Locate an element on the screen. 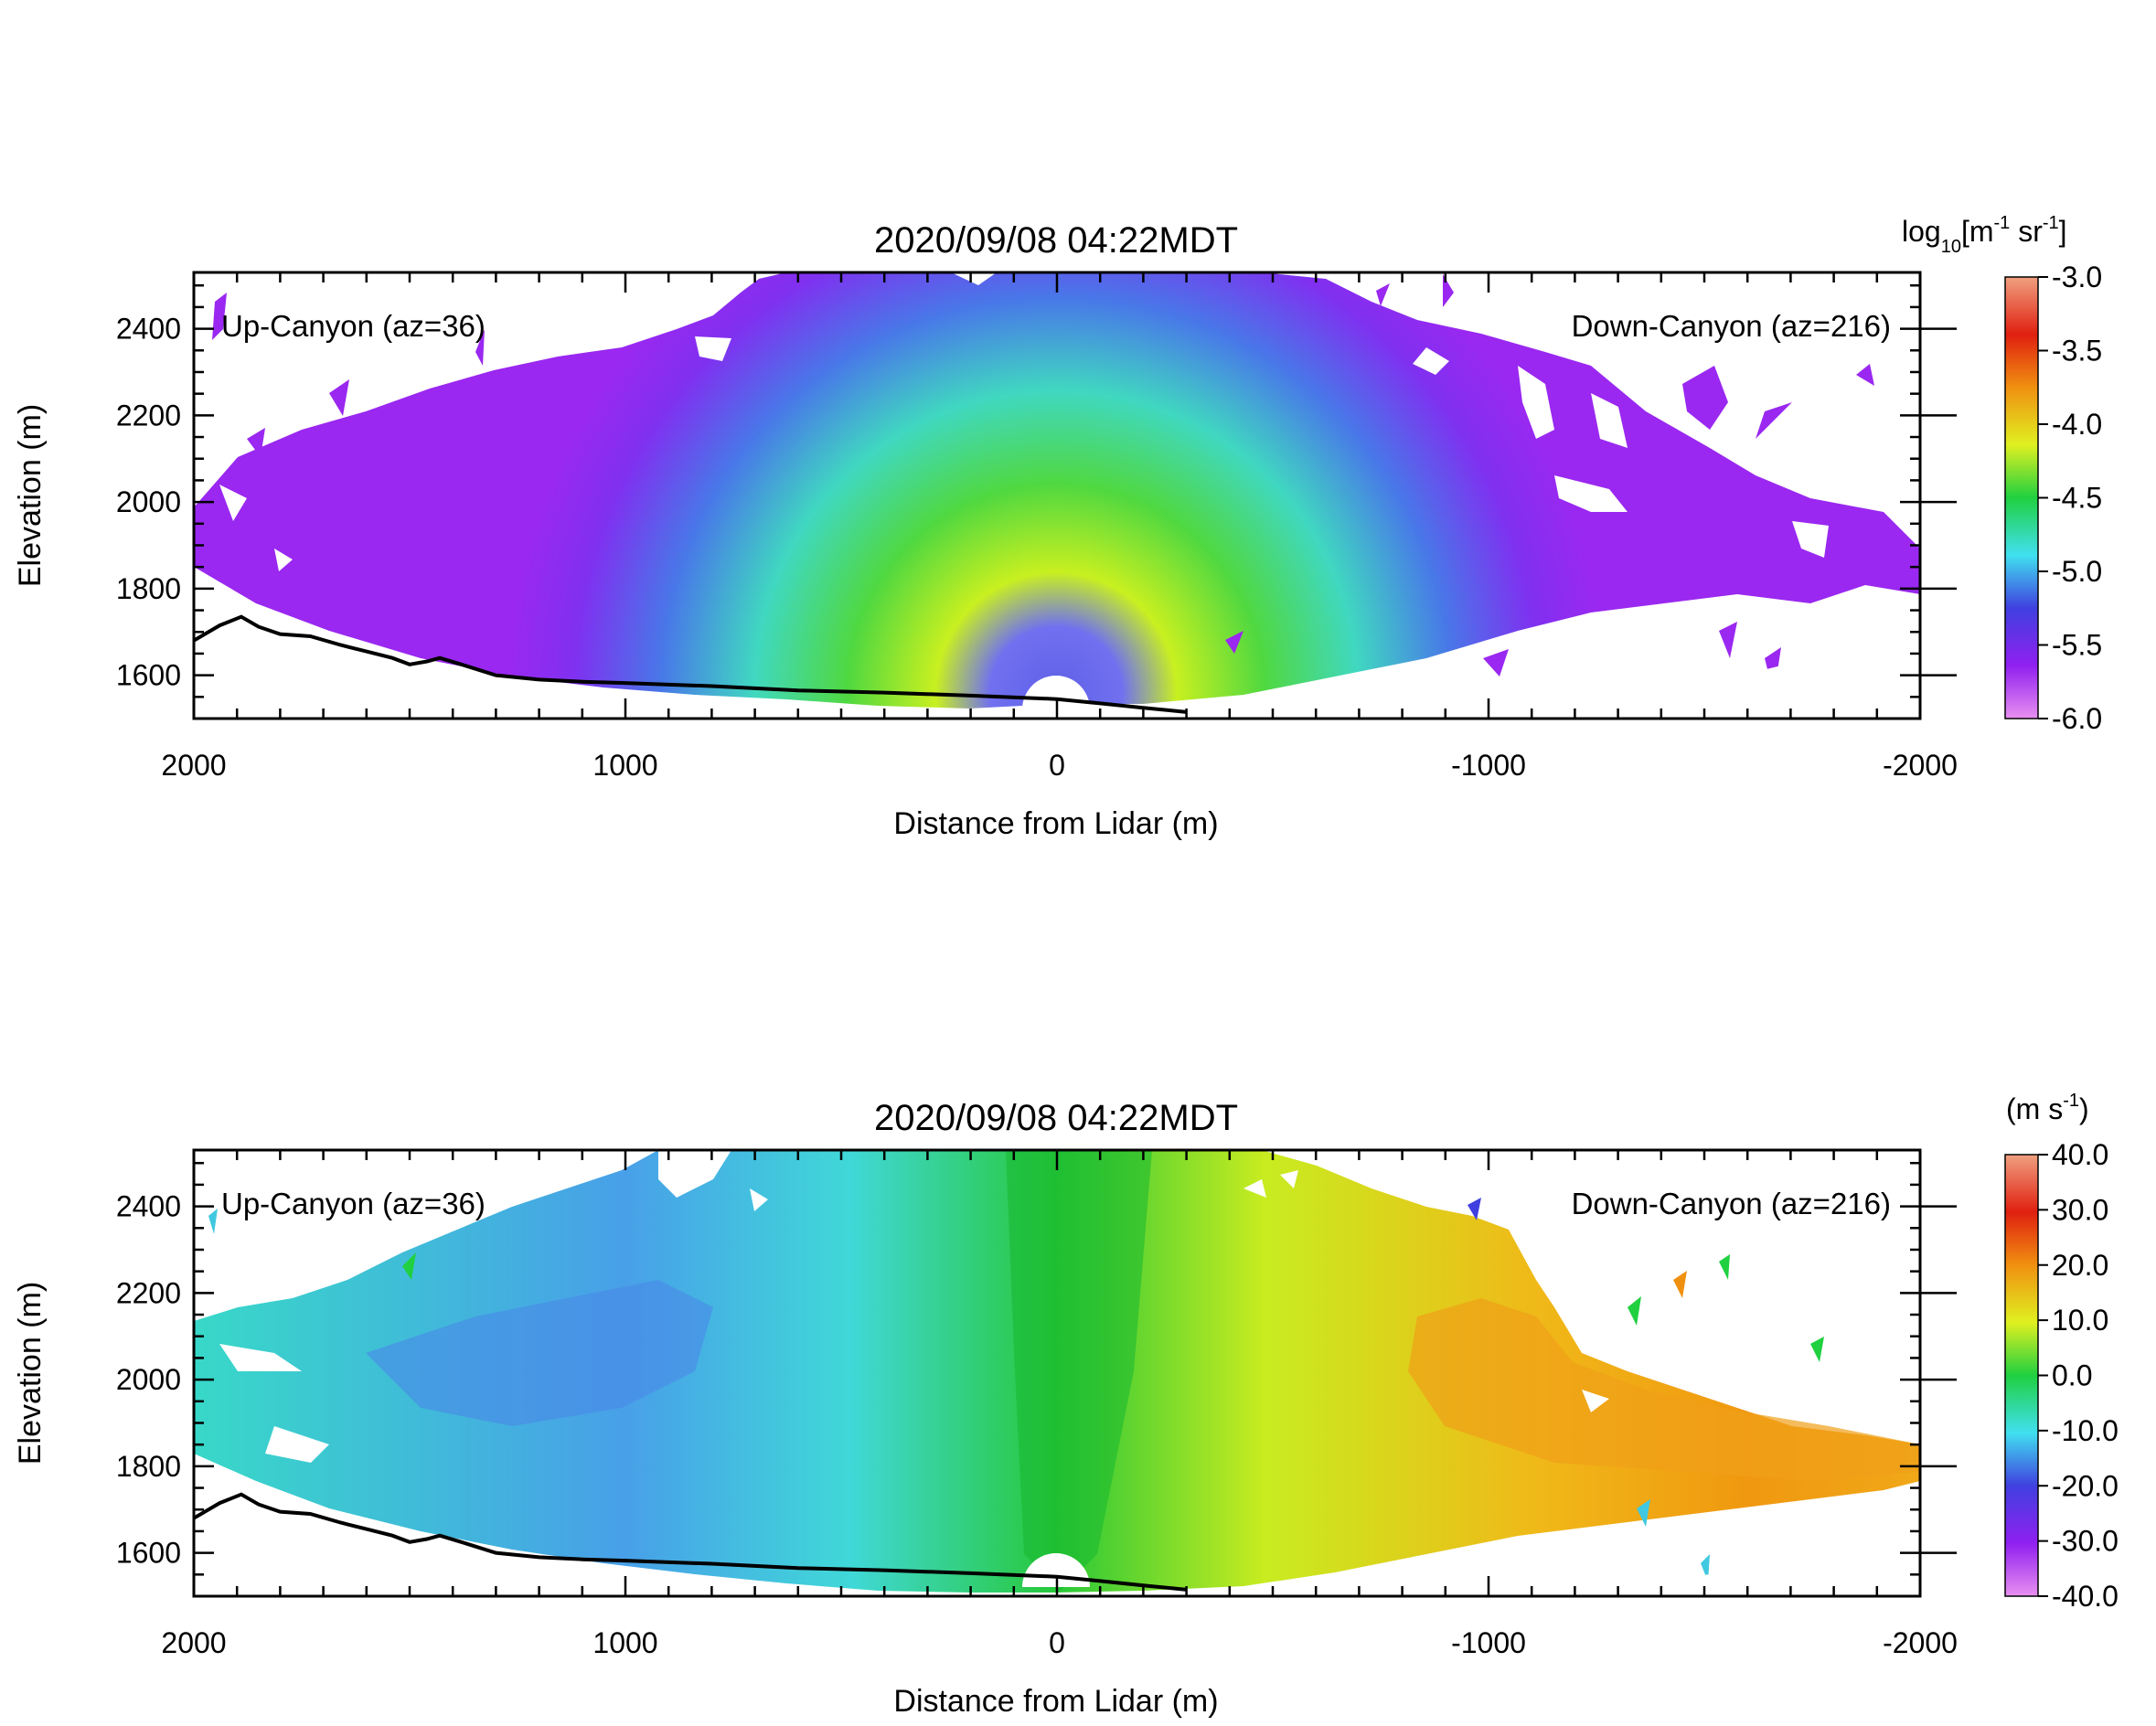  velocity-core-zero is located at coordinates (1079, 1370).